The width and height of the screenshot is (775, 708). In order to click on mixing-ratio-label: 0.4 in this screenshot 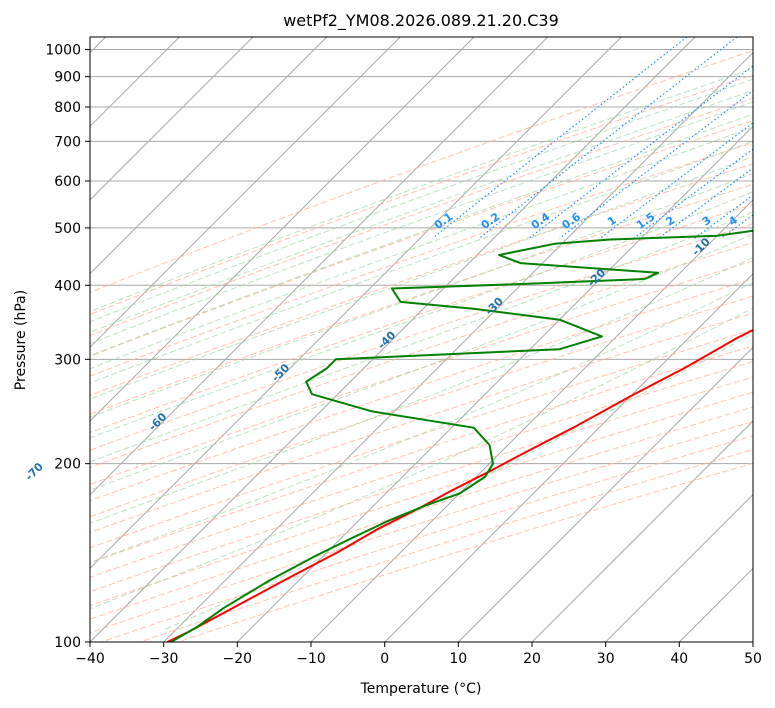, I will do `click(541, 221)`.